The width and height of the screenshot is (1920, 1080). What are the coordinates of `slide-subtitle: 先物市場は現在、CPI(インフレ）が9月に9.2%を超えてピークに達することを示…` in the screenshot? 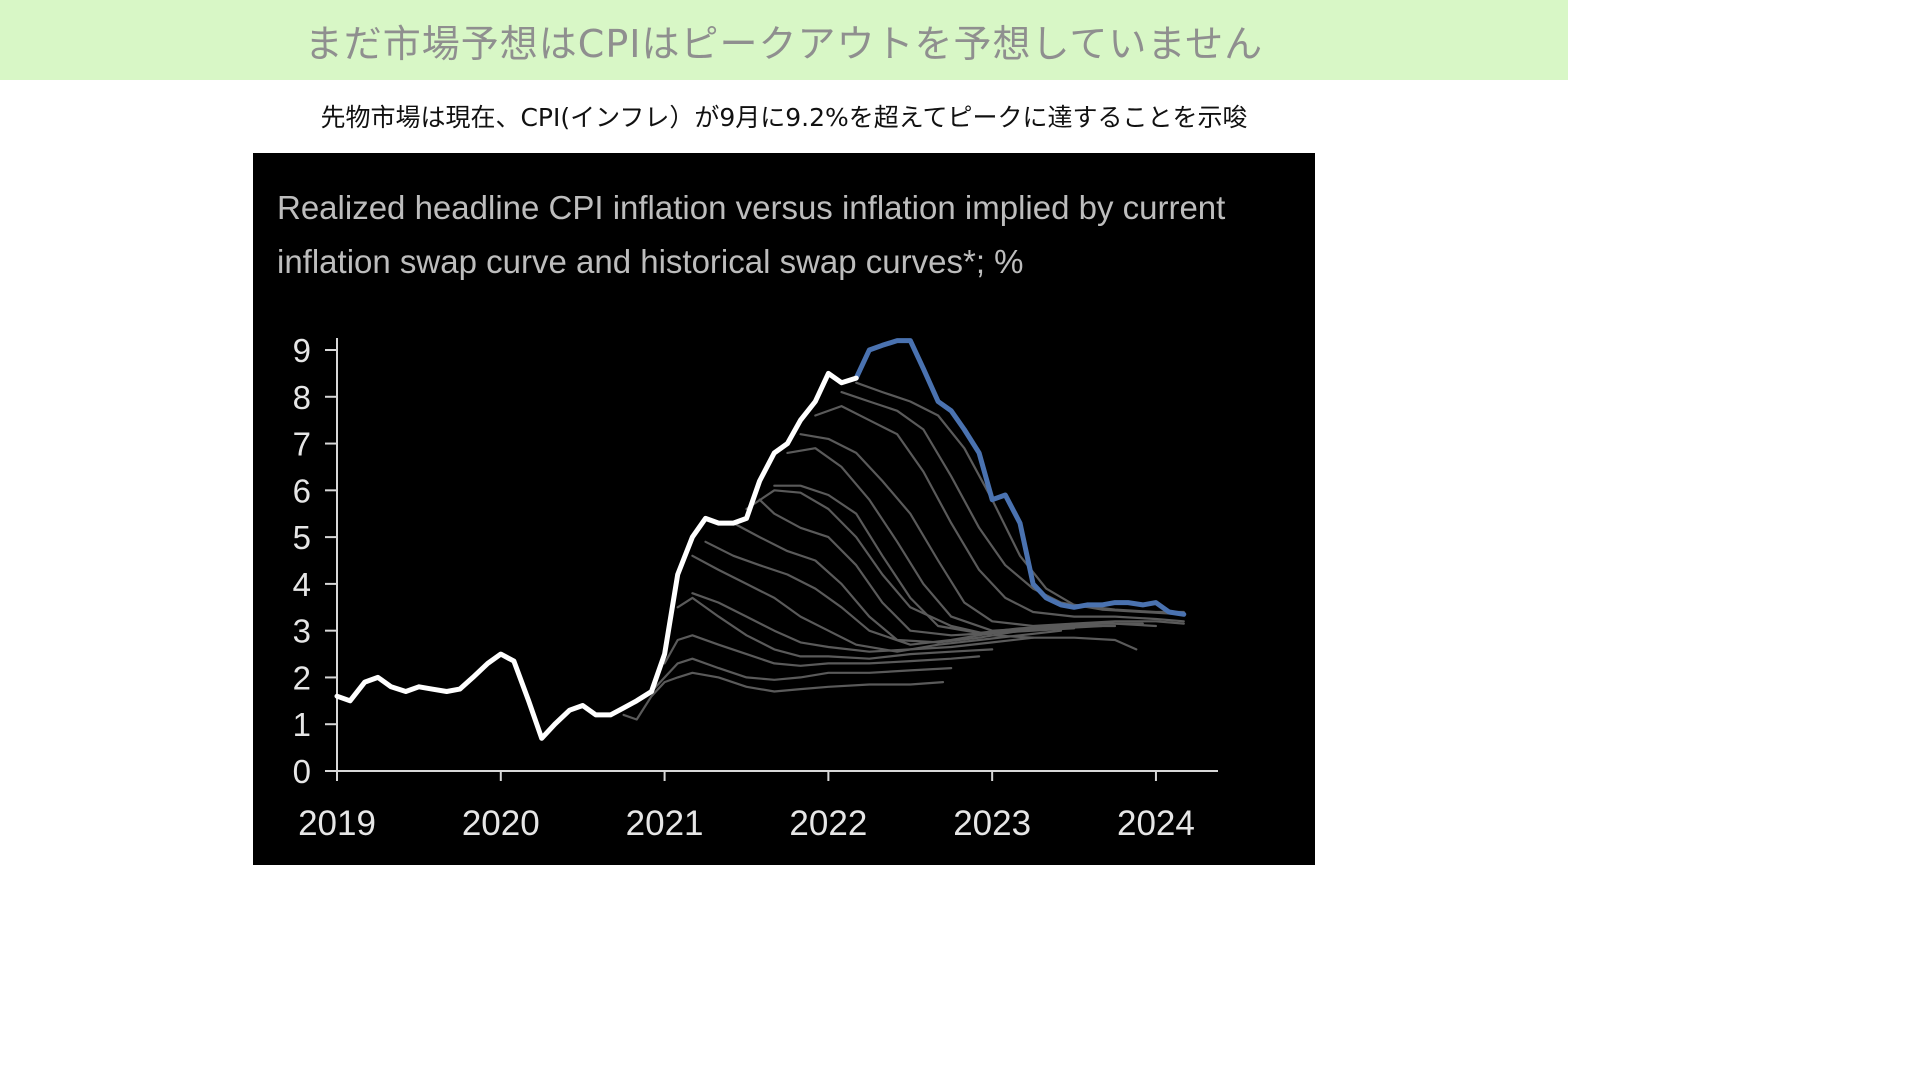 It's located at (784, 117).